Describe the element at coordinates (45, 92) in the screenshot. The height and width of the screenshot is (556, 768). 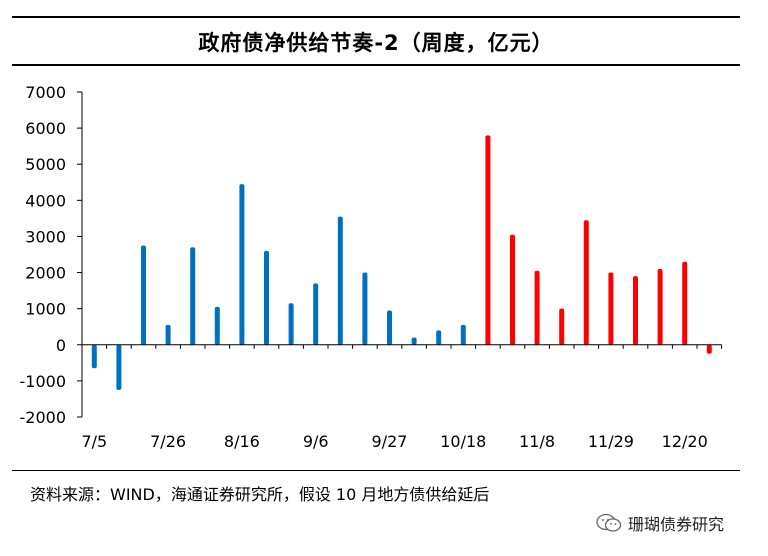
I see `y-tick-label: 7000` at that location.